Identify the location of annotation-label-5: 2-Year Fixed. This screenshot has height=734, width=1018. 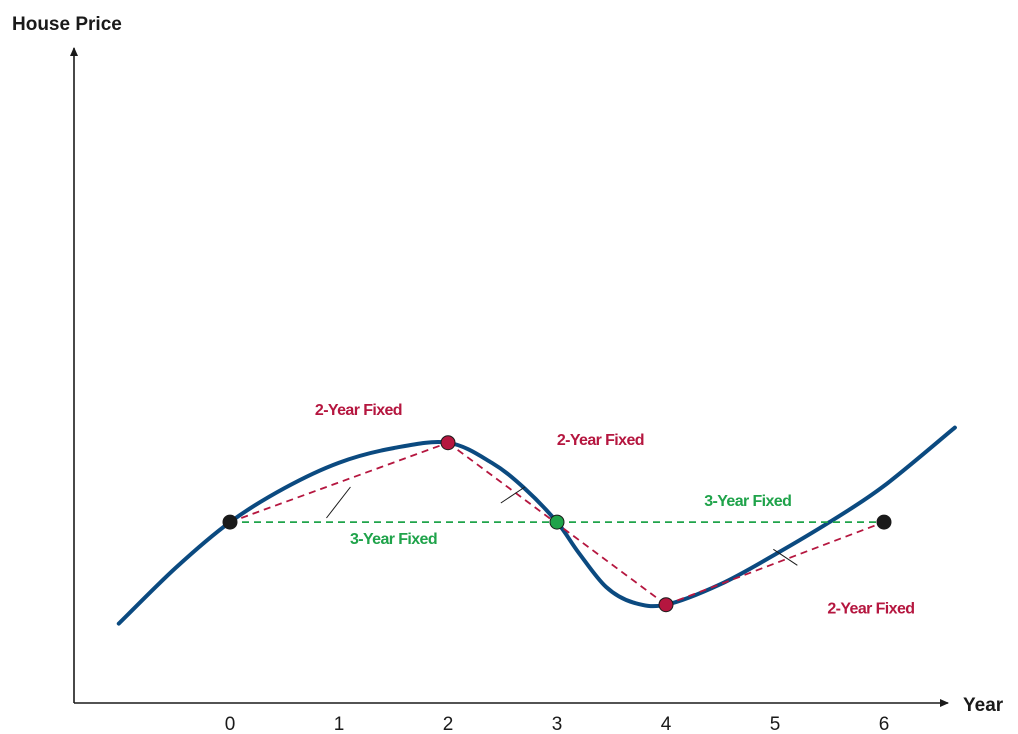
(870, 608).